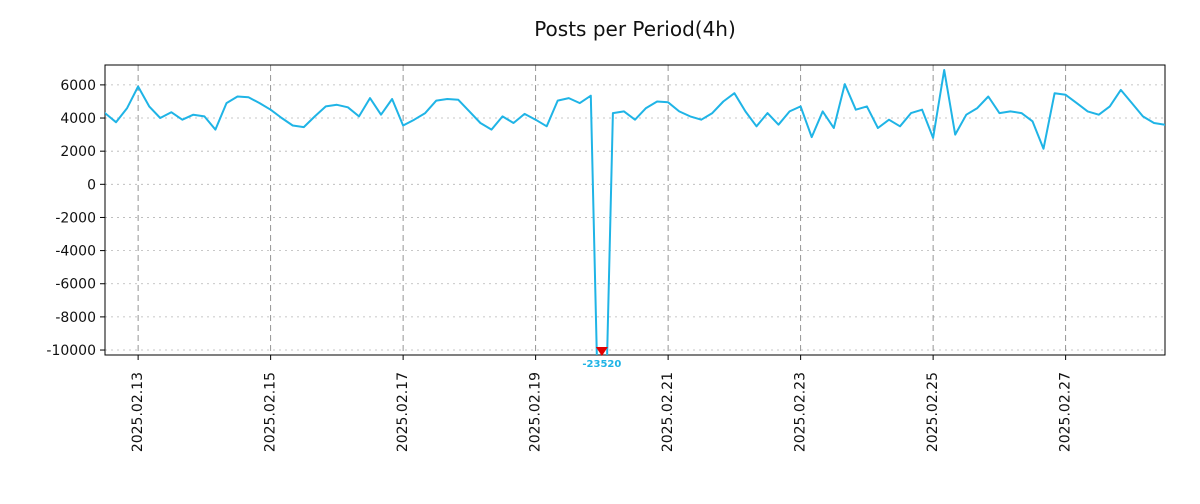 The height and width of the screenshot is (504, 1200). Describe the element at coordinates (635, 29) in the screenshot. I see `chart-title: Posts per Period(4h)` at that location.